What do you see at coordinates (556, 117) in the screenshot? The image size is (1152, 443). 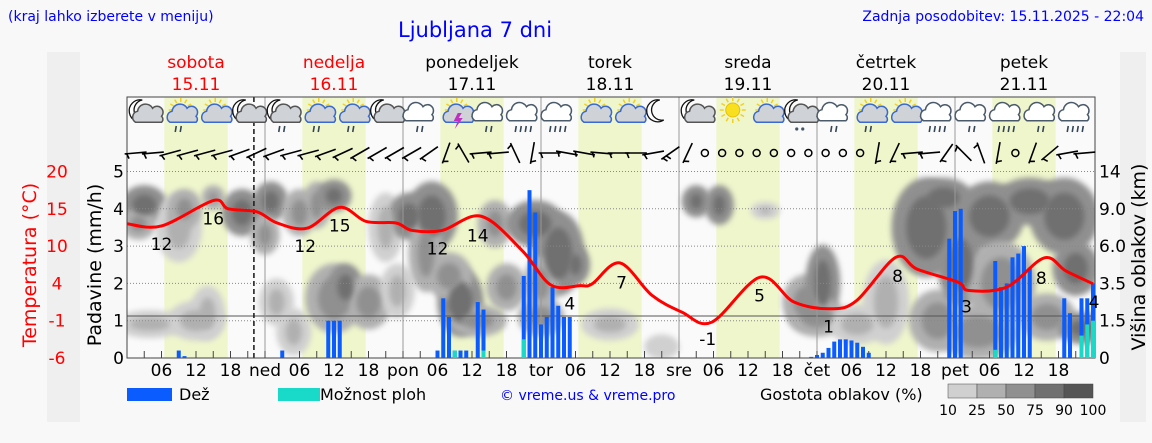 I see `cloud-heavy-rain-icon` at bounding box center [556, 117].